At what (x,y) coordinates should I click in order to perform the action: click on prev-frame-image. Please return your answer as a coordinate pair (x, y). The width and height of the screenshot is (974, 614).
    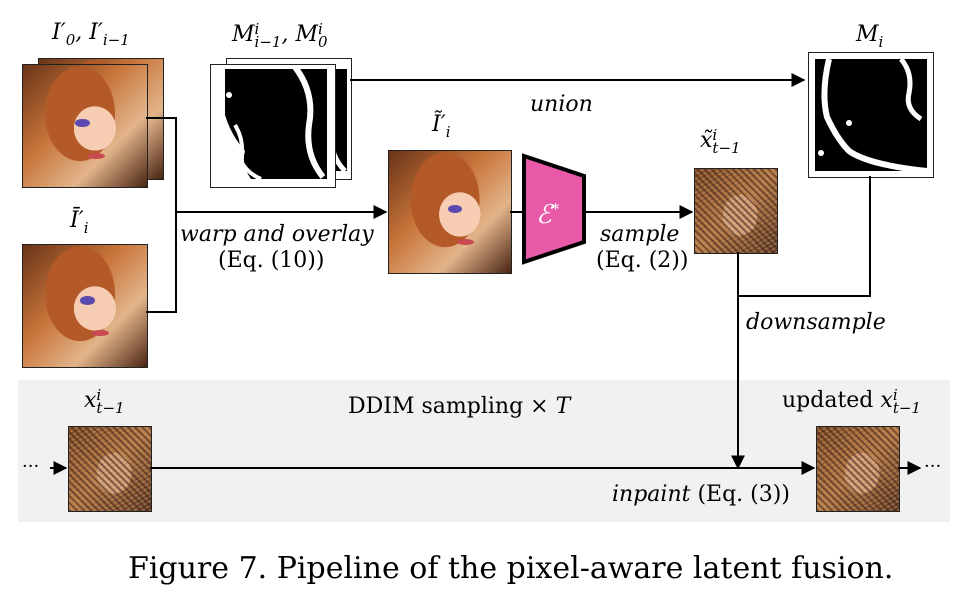
    Looking at the image, I should click on (85, 126).